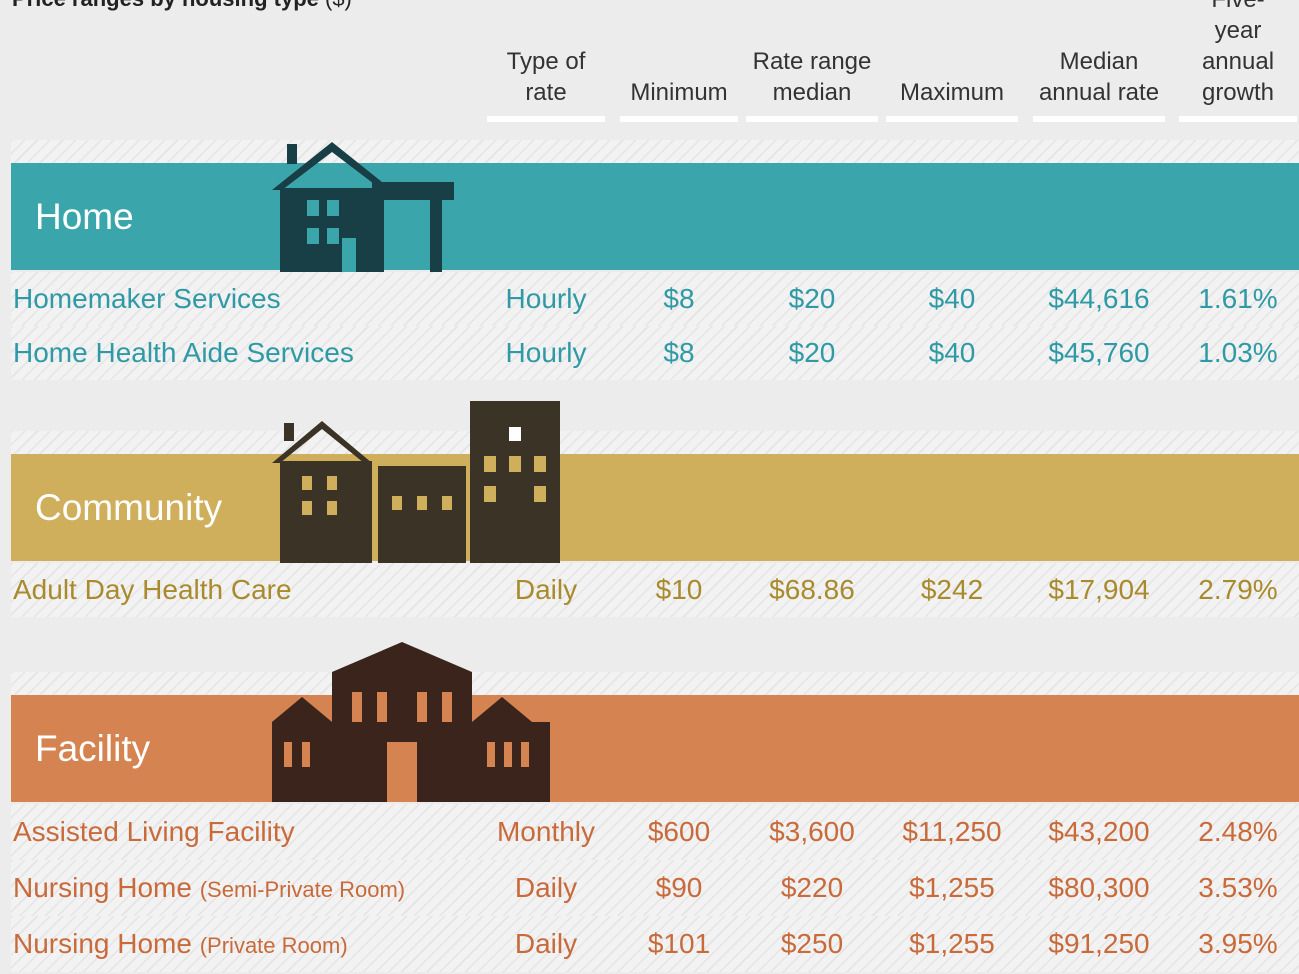 This screenshot has width=1299, height=974. I want to click on section-label: Community, so click(129, 507).